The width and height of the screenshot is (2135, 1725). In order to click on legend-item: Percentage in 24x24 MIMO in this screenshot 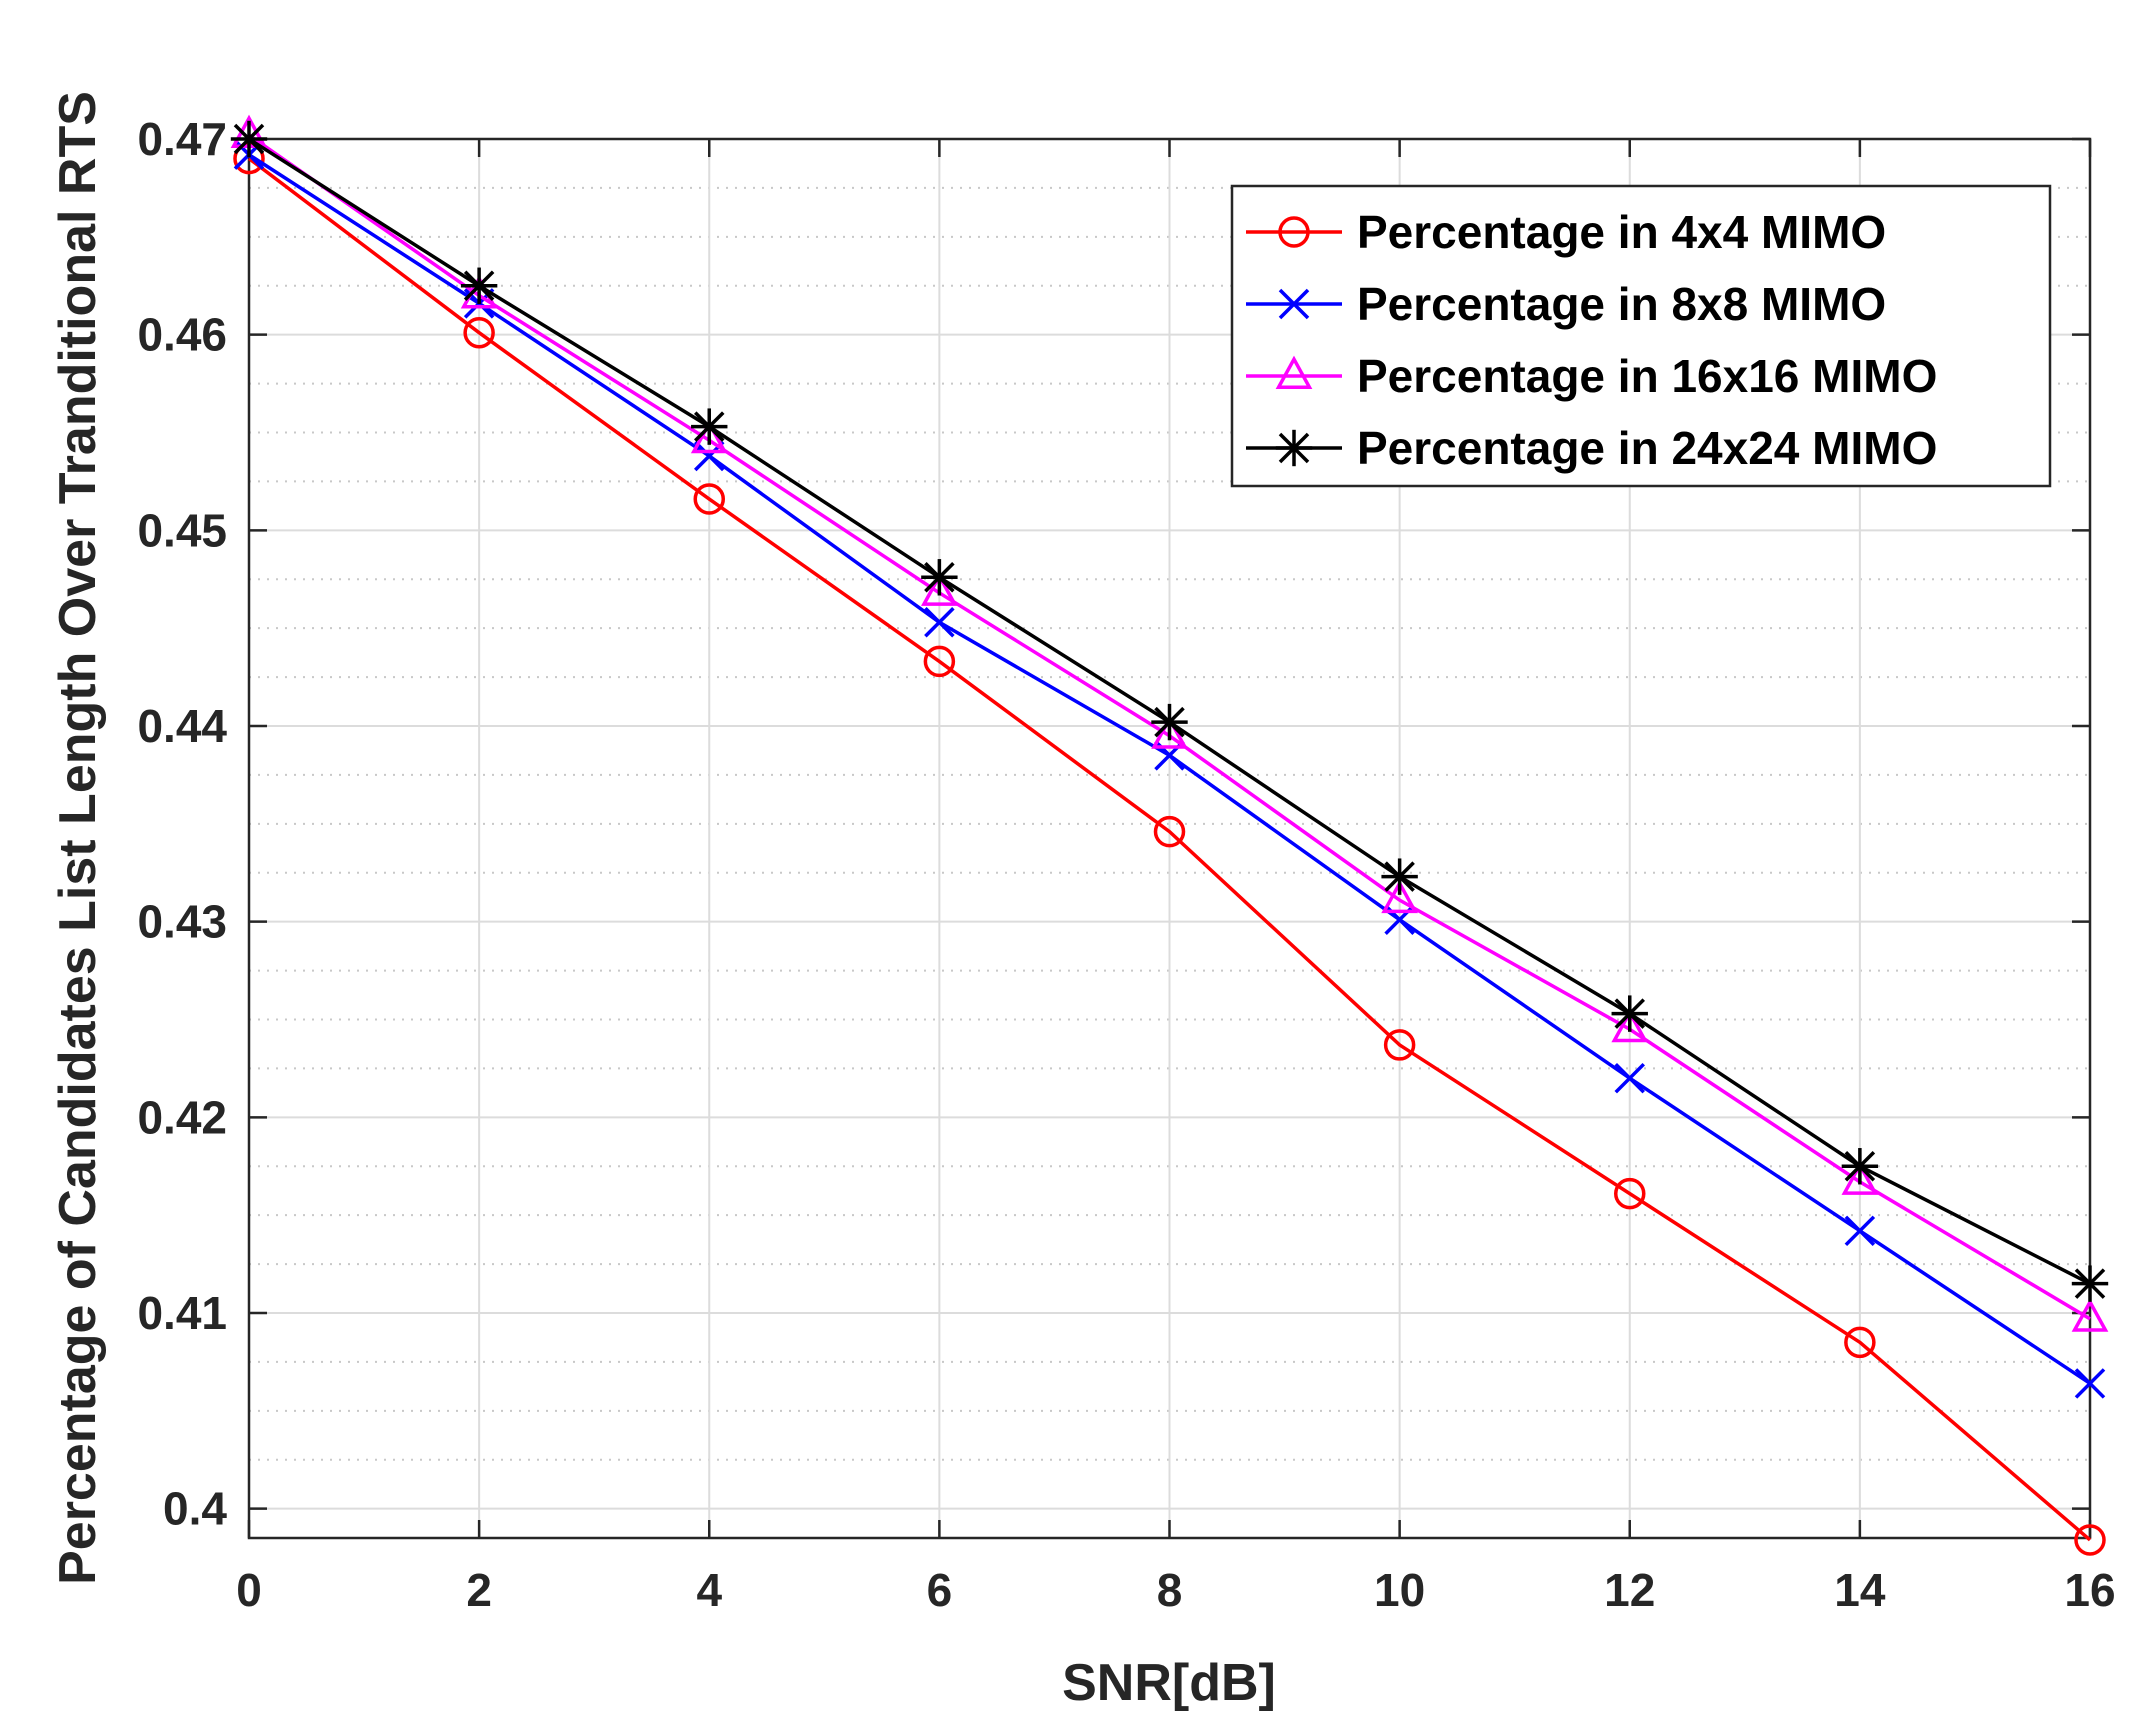, I will do `click(1591, 448)`.